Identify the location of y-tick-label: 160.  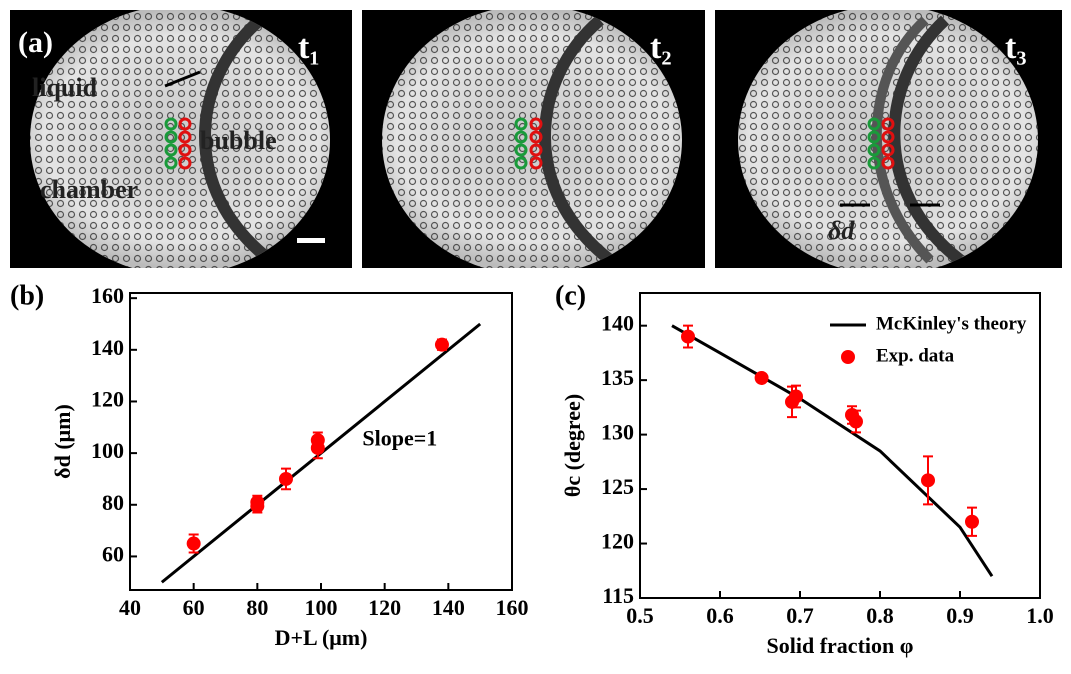
(107, 295).